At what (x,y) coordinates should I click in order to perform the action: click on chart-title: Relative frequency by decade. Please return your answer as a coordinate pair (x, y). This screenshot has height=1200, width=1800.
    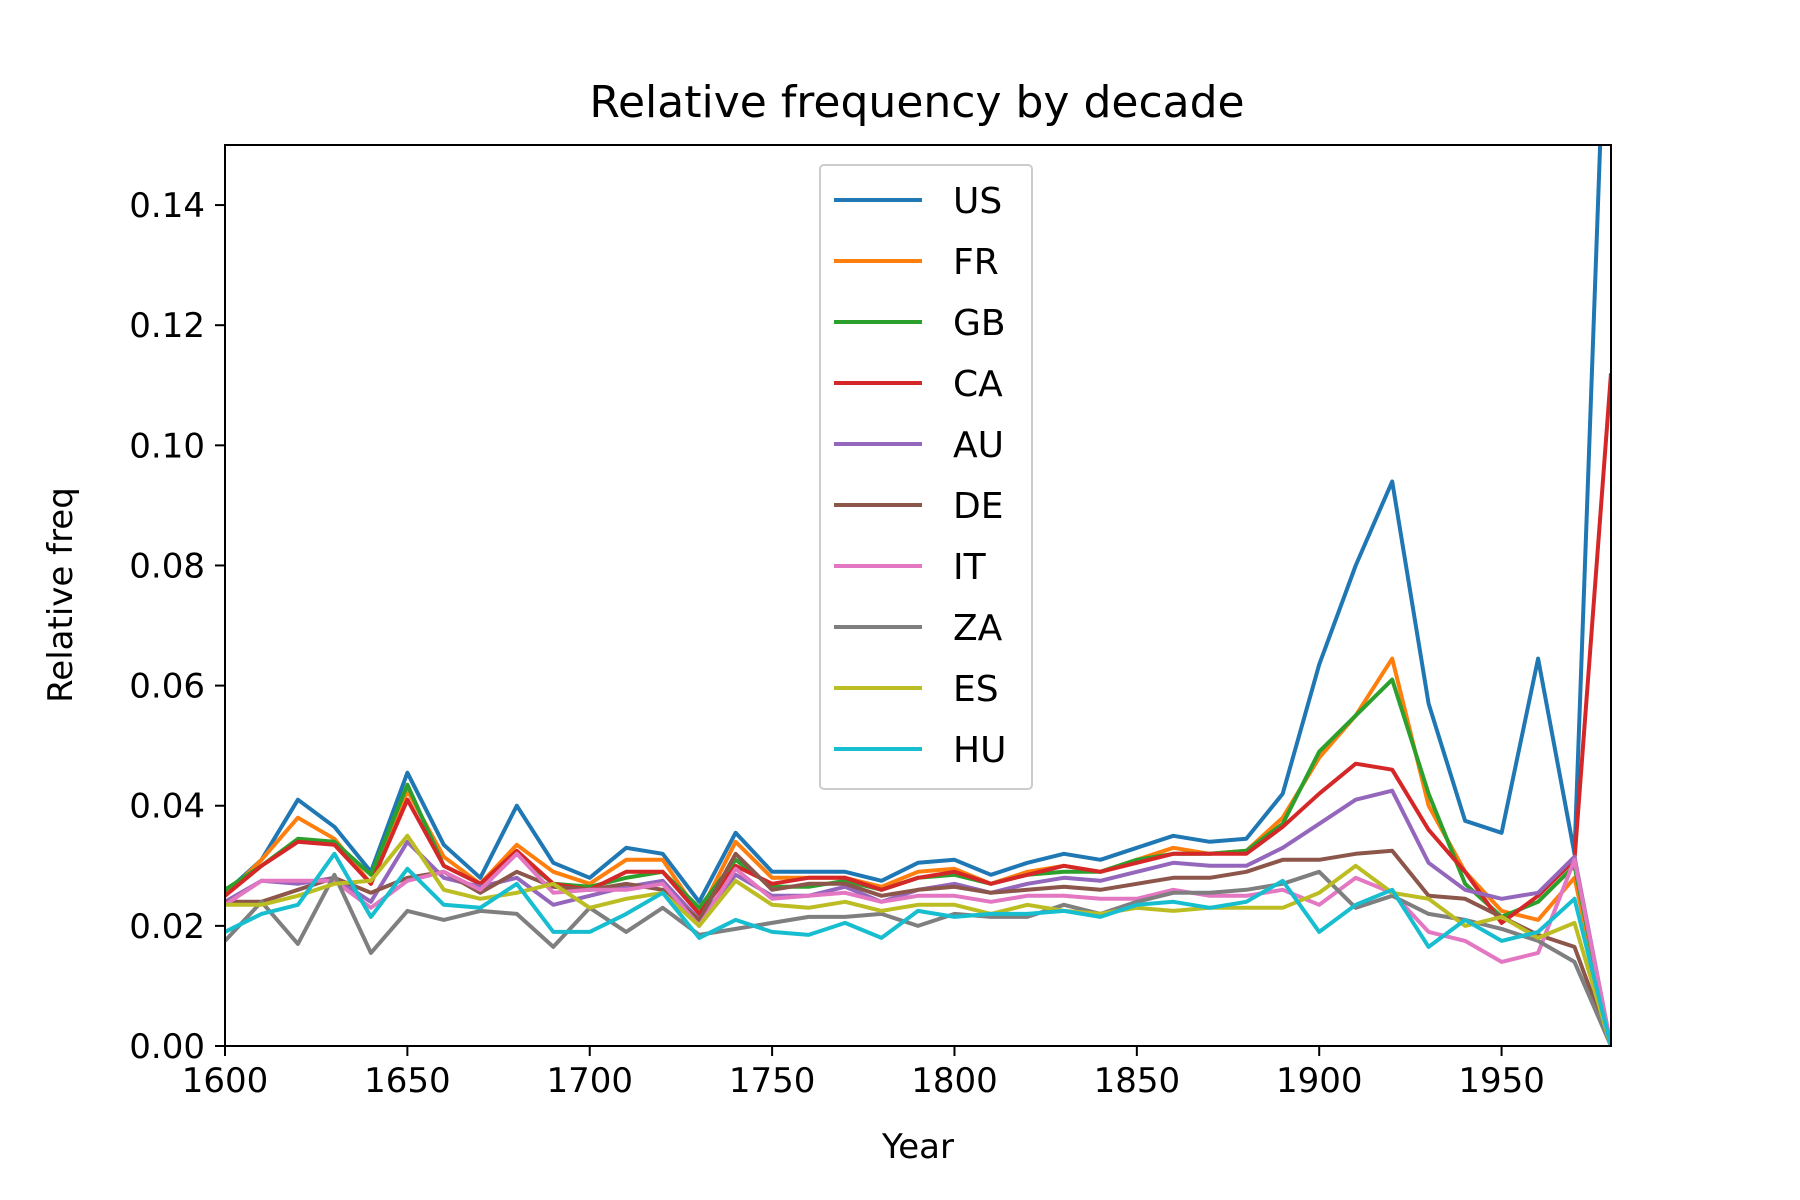
    Looking at the image, I should click on (916, 102).